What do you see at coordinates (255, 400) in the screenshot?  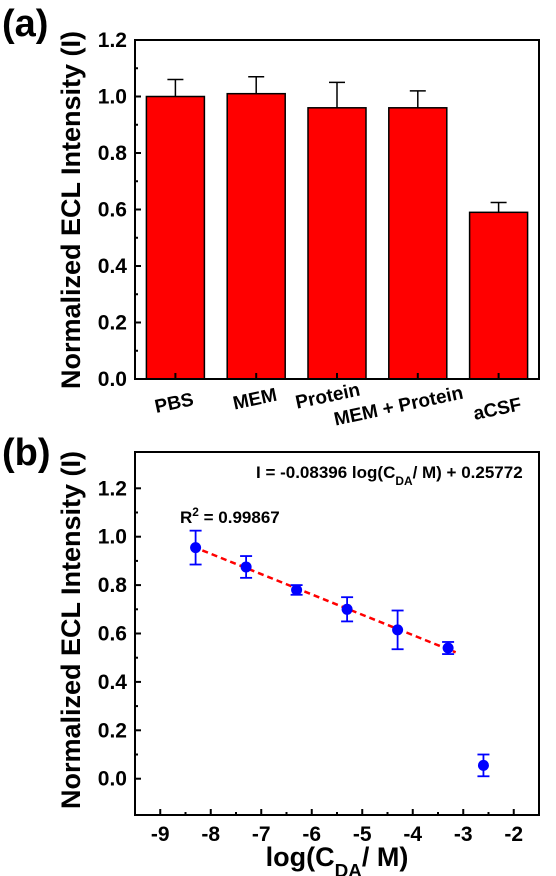 I see `category-label: MEM` at bounding box center [255, 400].